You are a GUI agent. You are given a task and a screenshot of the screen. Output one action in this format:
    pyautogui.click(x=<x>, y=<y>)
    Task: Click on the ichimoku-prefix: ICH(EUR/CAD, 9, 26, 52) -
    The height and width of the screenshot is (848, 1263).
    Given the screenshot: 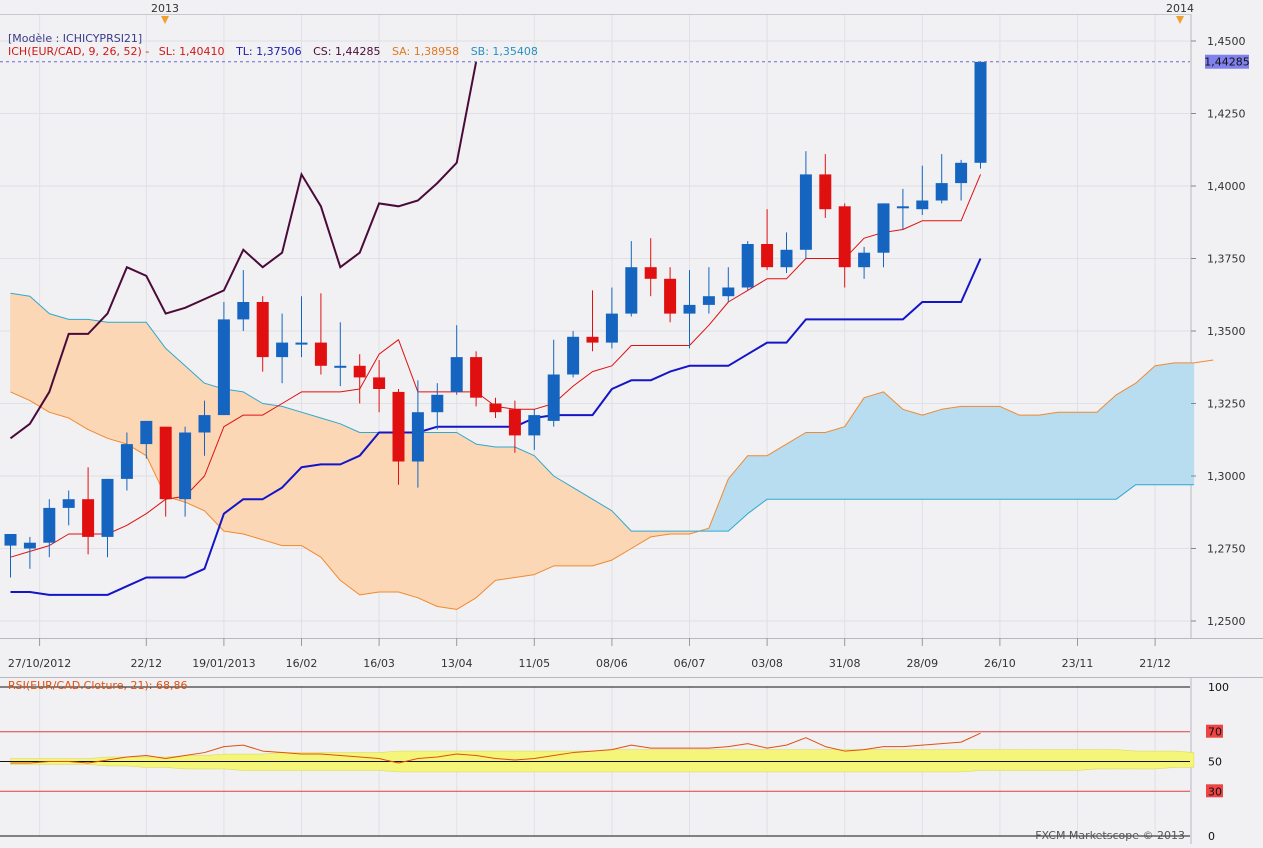 What is the action you would take?
    pyautogui.click(x=78, y=51)
    